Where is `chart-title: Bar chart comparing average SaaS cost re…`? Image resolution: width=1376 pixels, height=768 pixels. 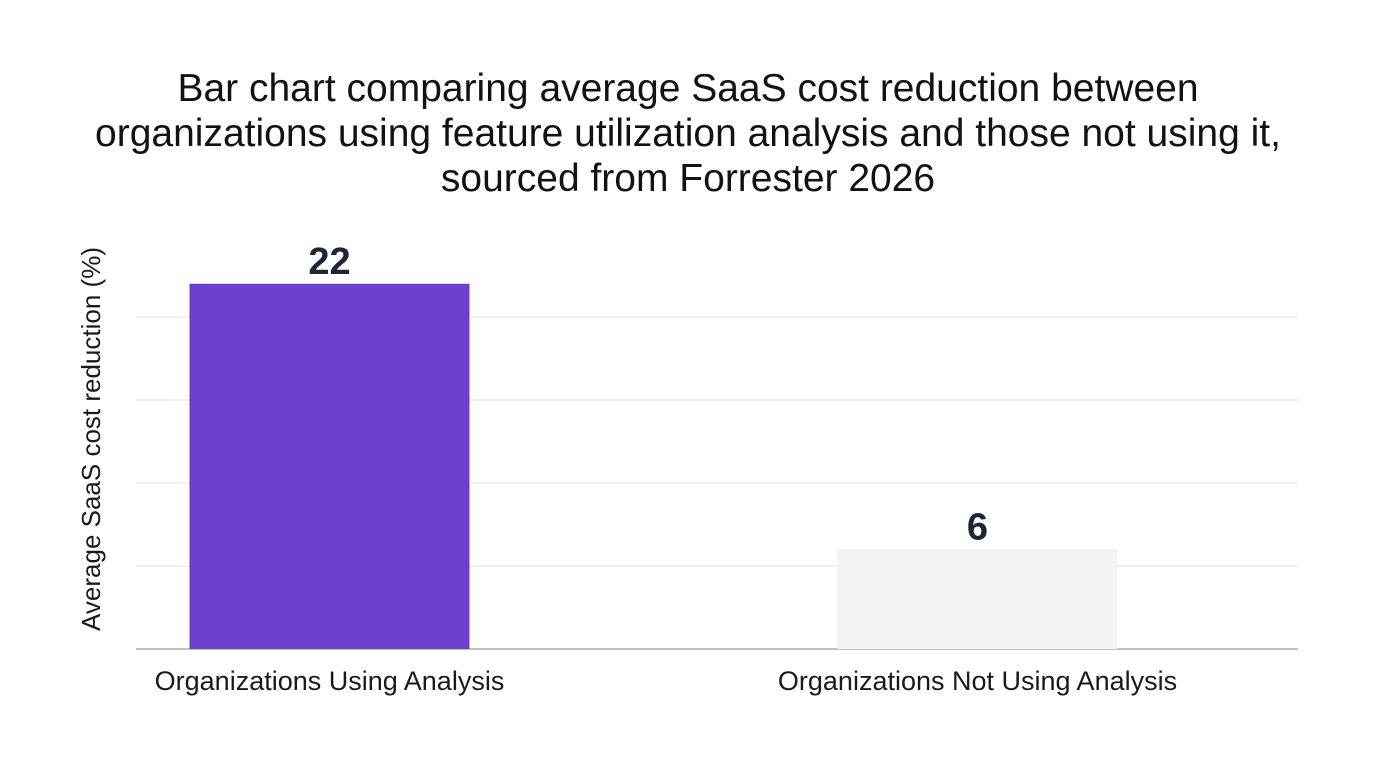
chart-title: Bar chart comparing average SaaS cost re… is located at coordinates (688, 133).